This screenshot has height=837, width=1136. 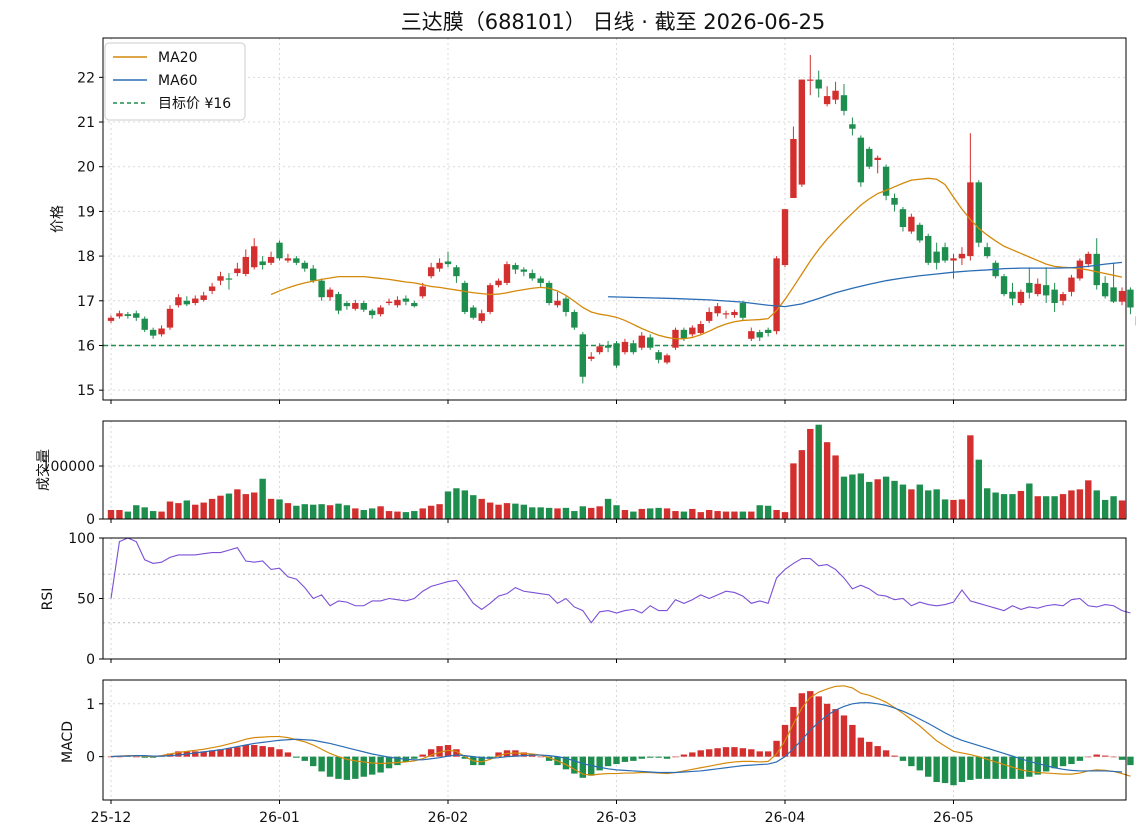 I want to click on ma20-line, so click(x=696, y=258).